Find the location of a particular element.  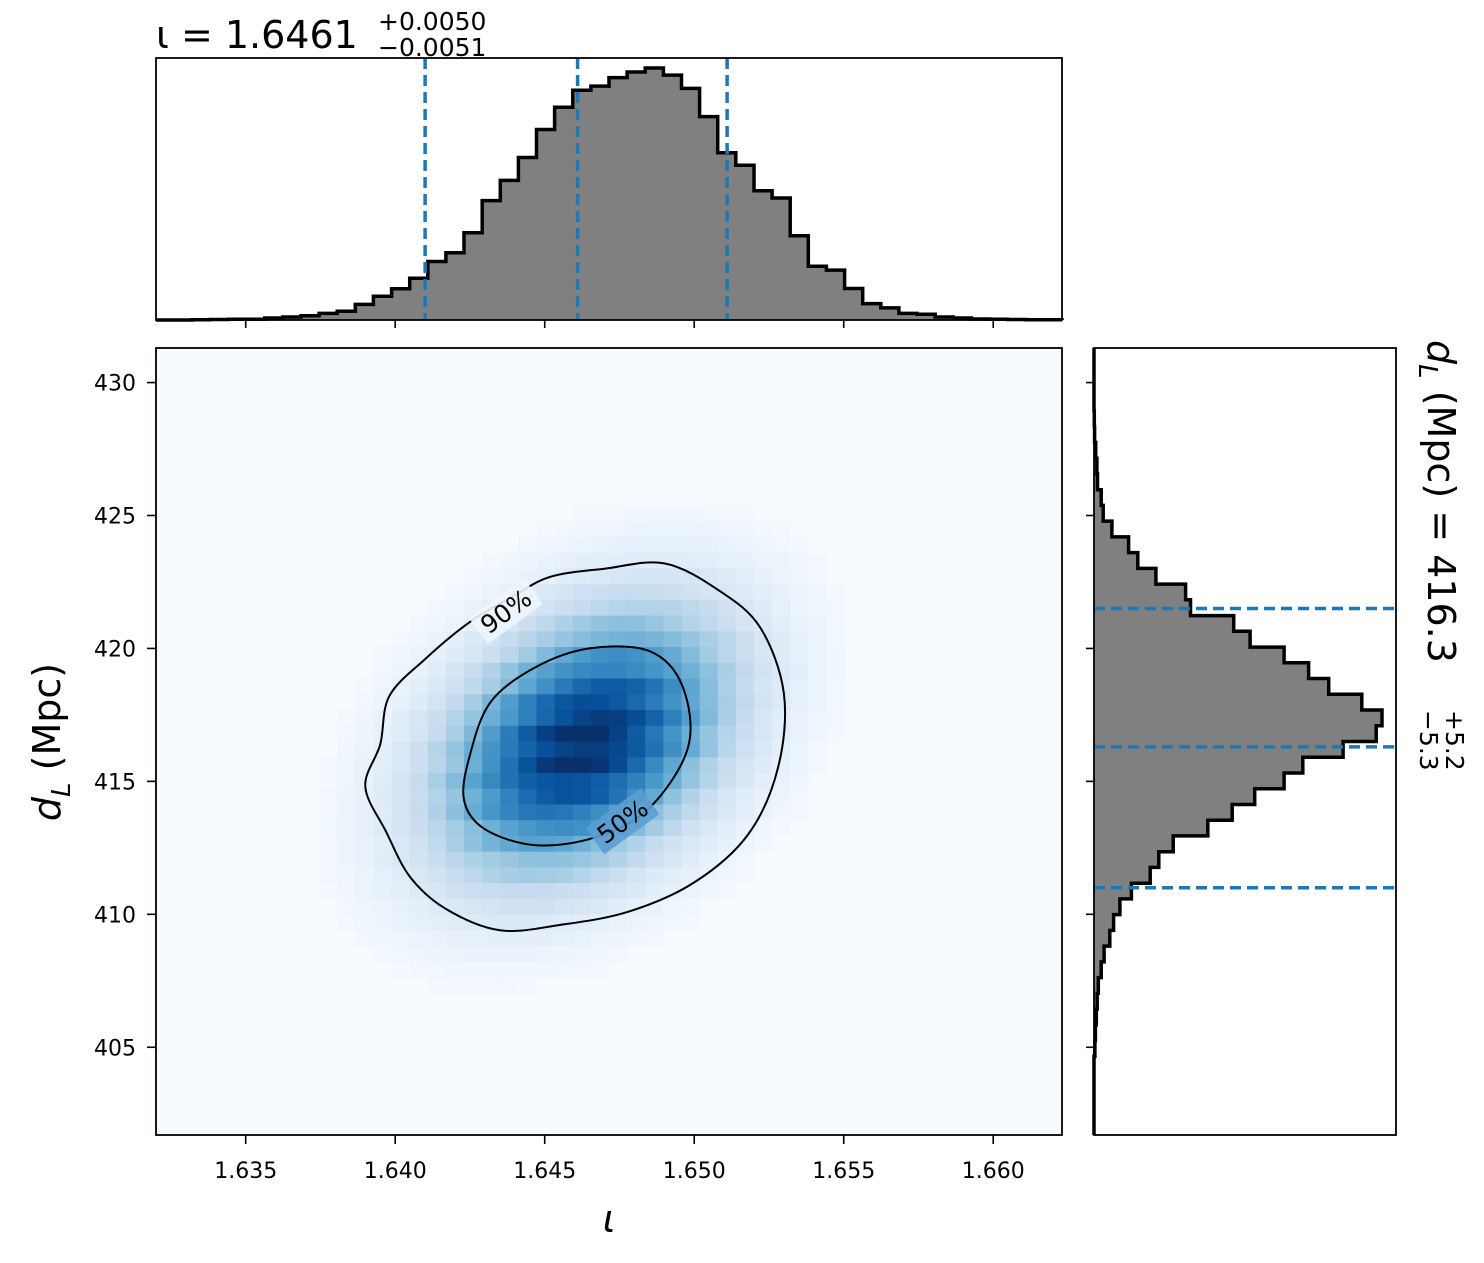

svg-text: dL (Mpc) = 416.3 is located at coordinates (1437, 501).